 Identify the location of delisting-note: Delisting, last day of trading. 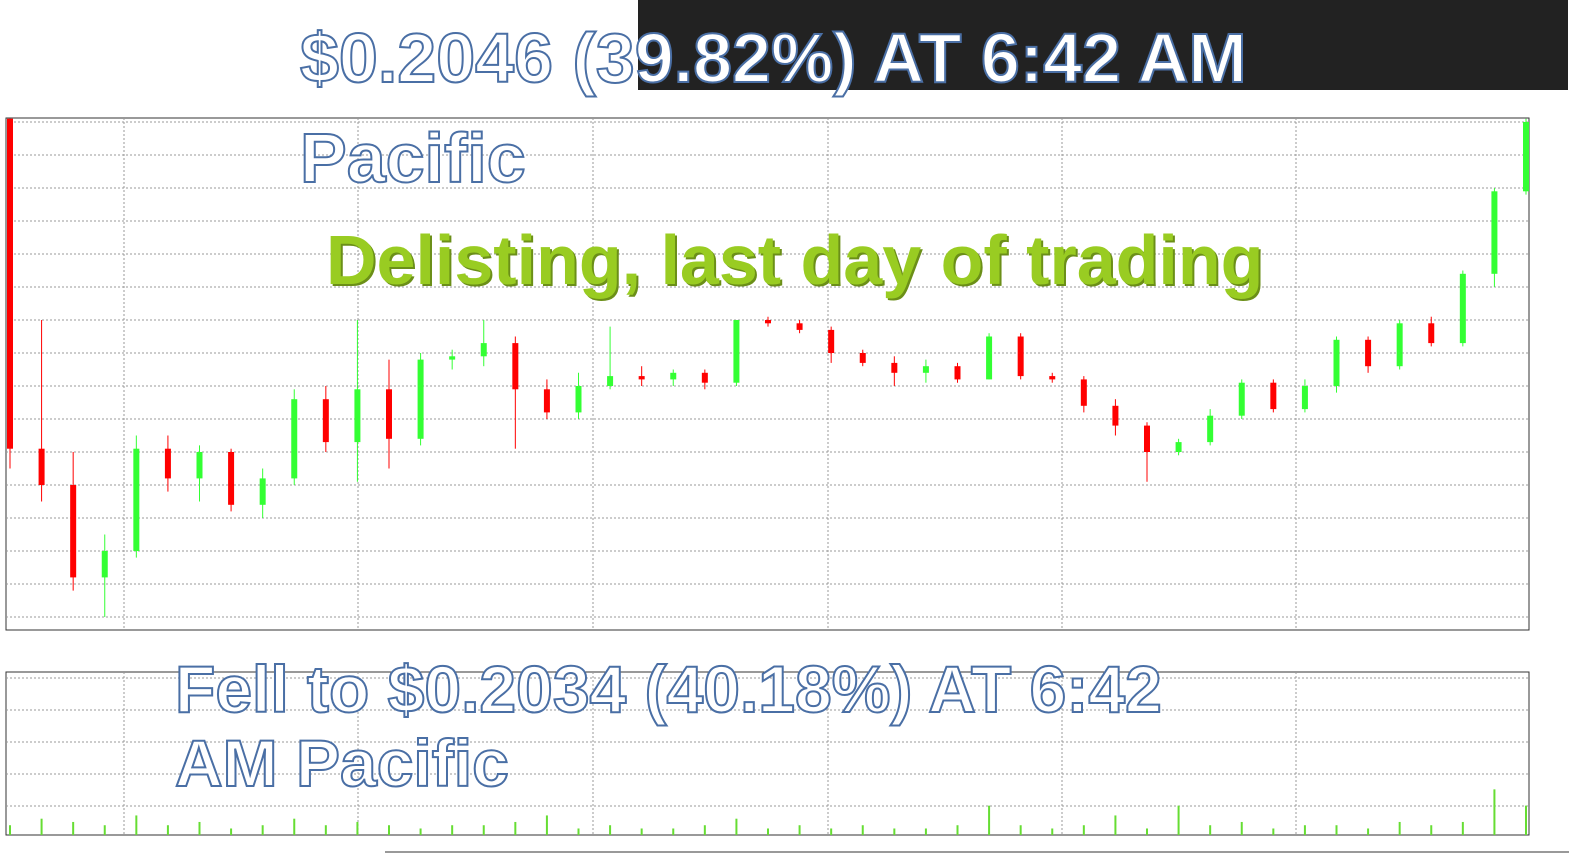
(795, 260).